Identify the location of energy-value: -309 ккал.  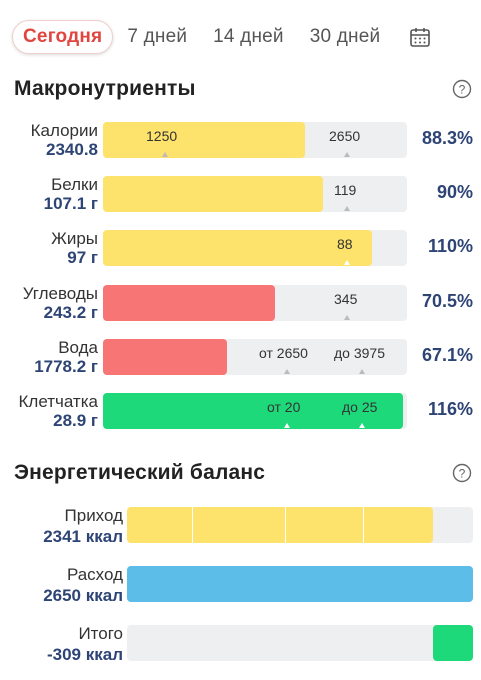
(84, 654).